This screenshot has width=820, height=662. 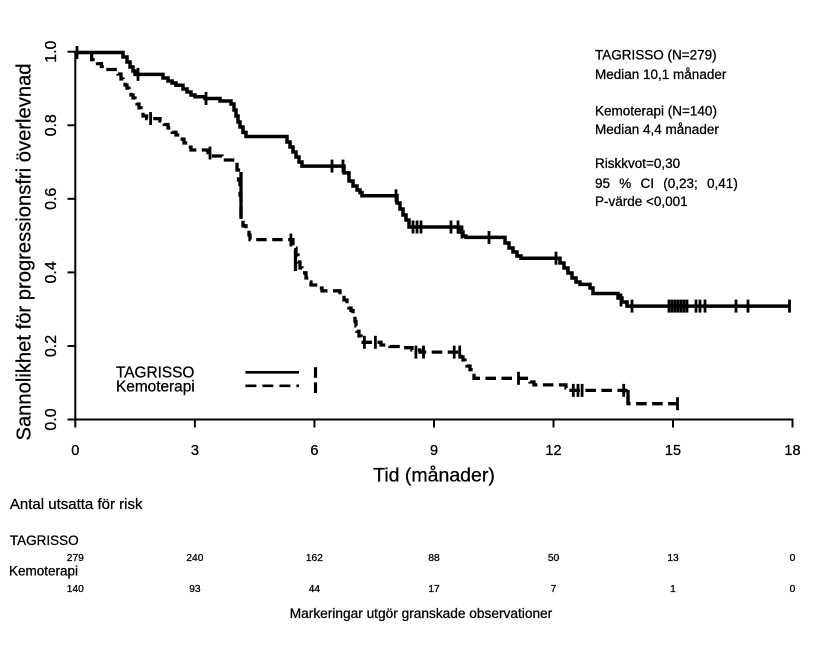 What do you see at coordinates (673, 451) in the screenshot?
I see `svg-text: 15` at bounding box center [673, 451].